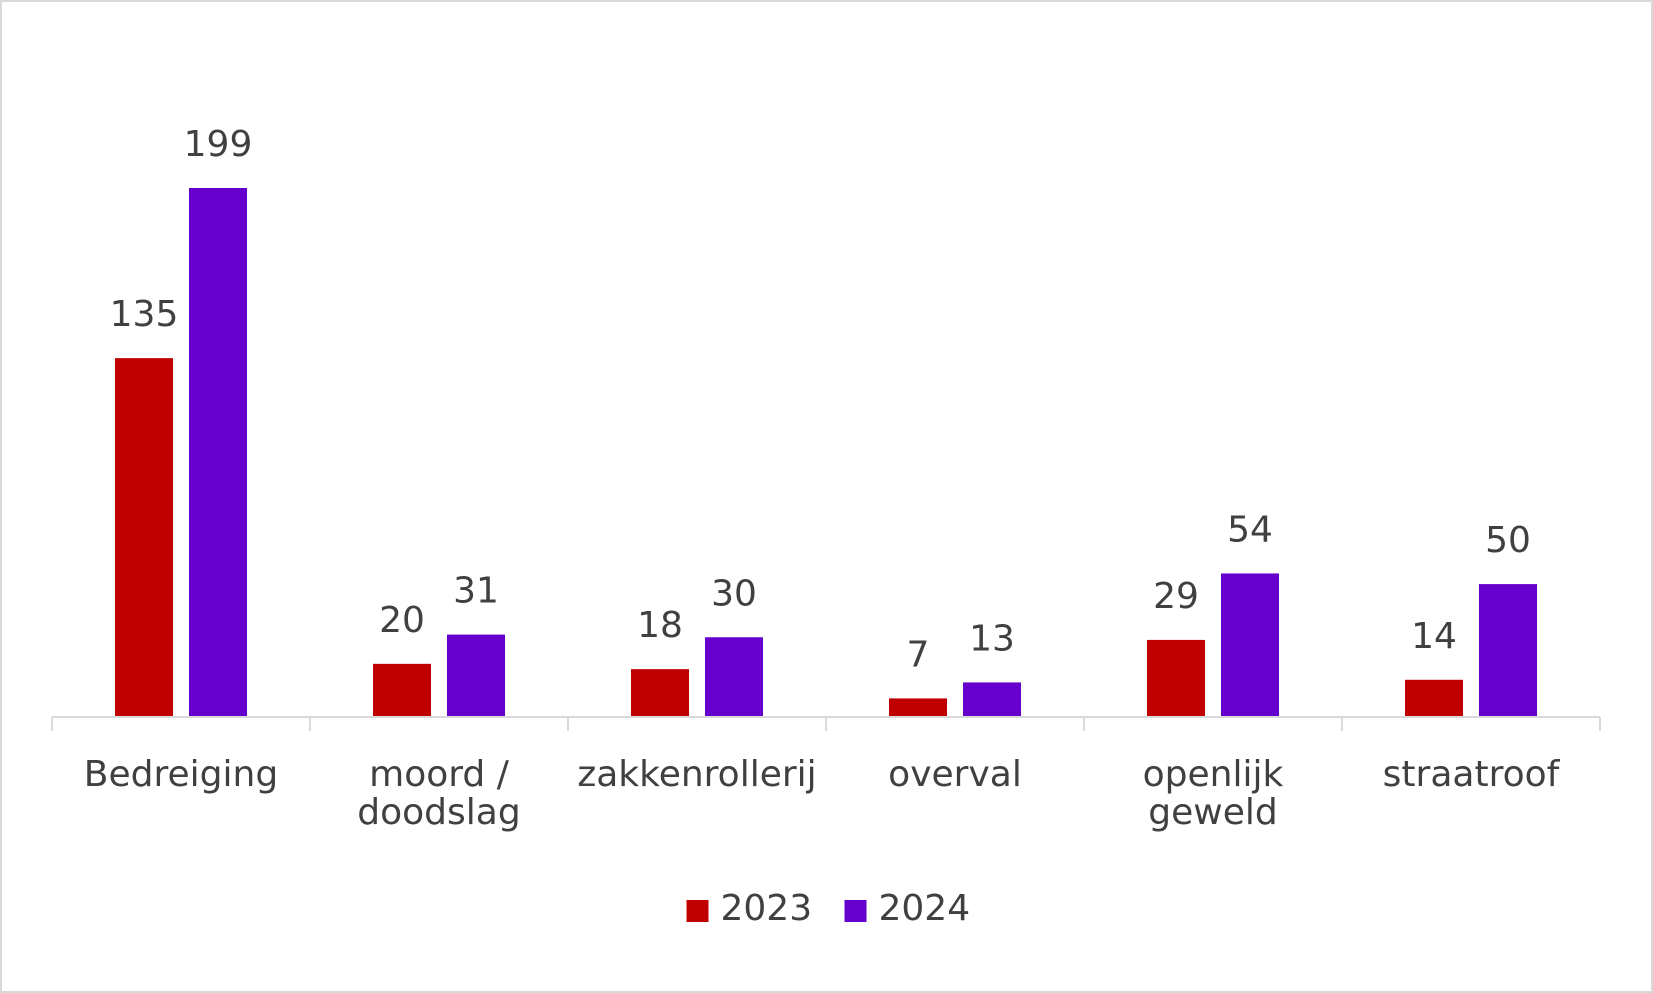 The width and height of the screenshot is (1653, 993). Describe the element at coordinates (181, 774) in the screenshot. I see `category-label-bedreiging: Bedreiging` at that location.